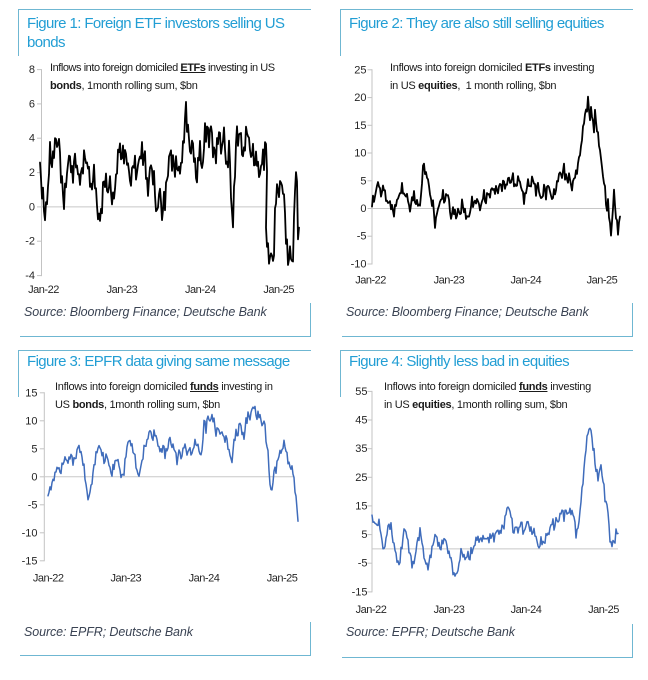 The image size is (648, 680). Describe the element at coordinates (360, 98) in the screenshot. I see `svg-text: 20` at that location.